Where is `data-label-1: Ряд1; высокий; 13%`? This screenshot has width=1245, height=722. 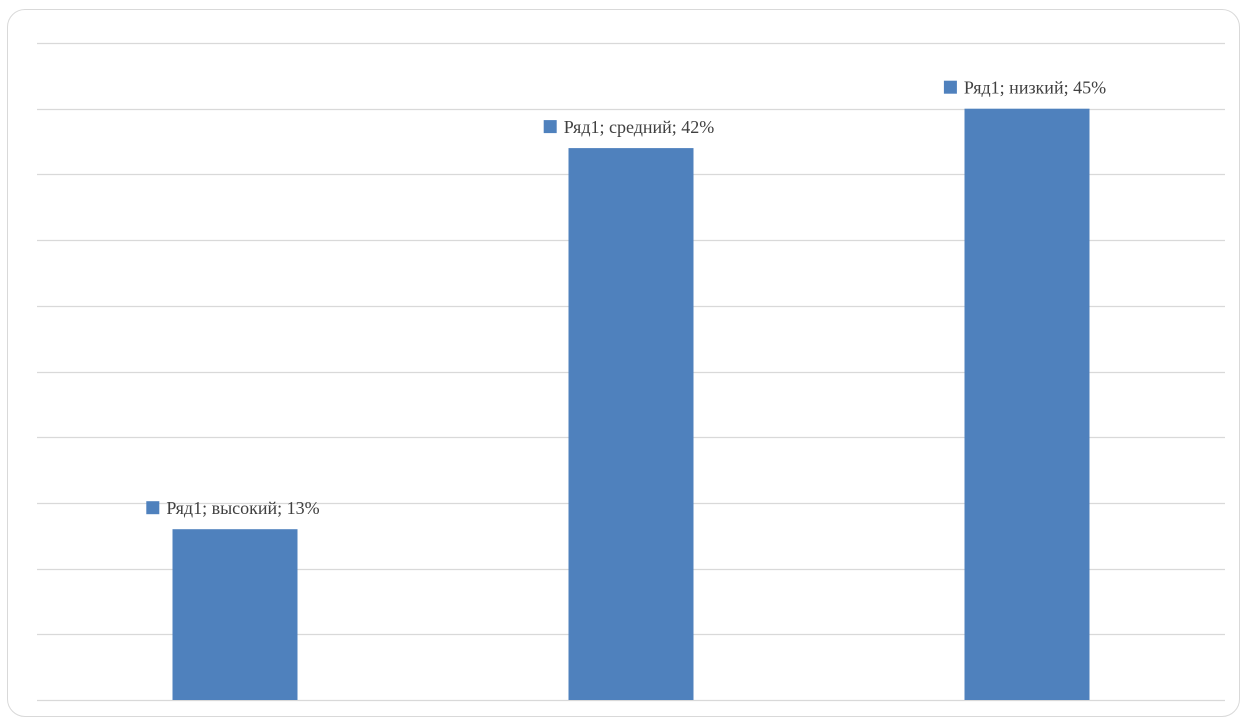 data-label-1: Ряд1; высокий; 13% is located at coordinates (233, 508).